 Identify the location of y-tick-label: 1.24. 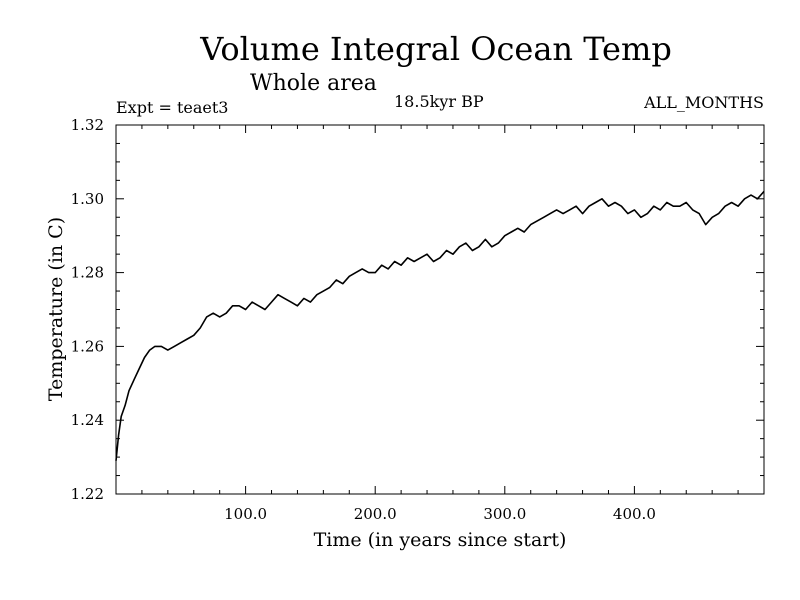
(87, 420).